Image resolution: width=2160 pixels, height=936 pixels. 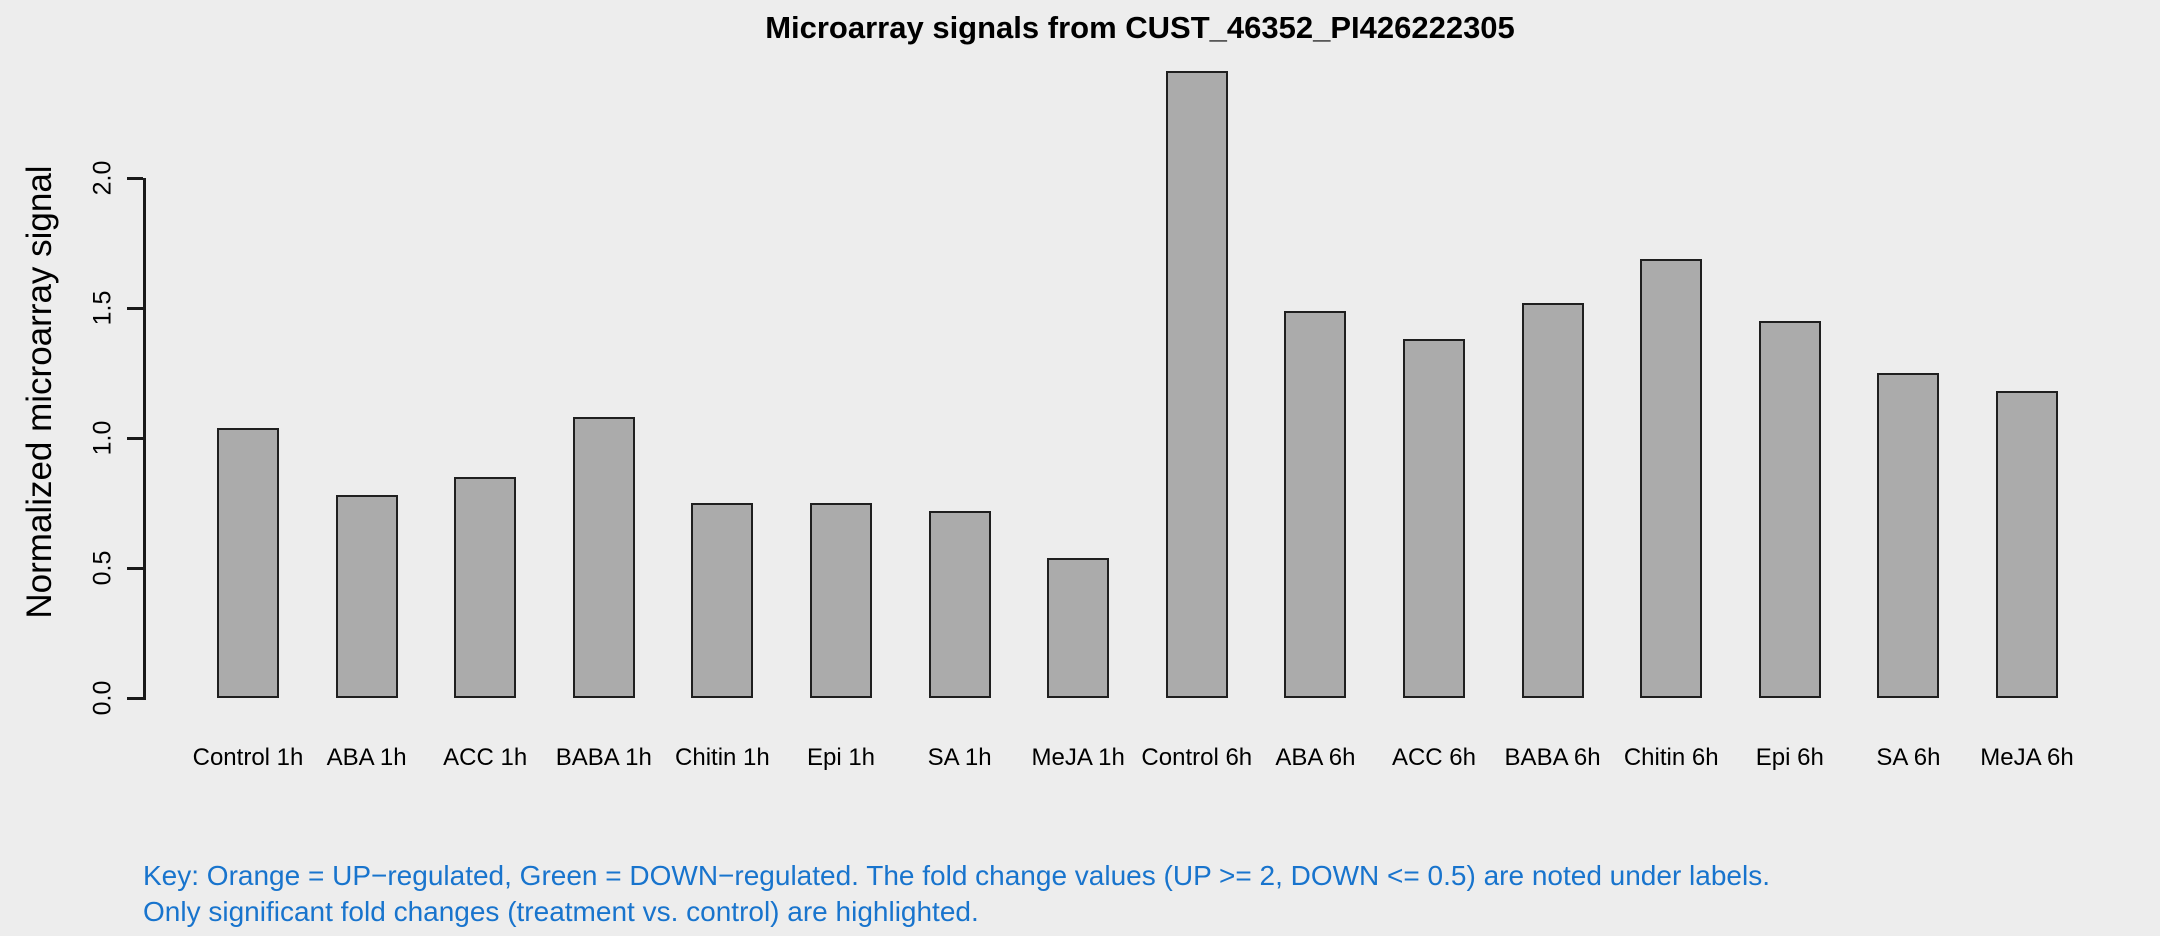 What do you see at coordinates (366, 757) in the screenshot?
I see `x-tick-label: ABA 1h` at bounding box center [366, 757].